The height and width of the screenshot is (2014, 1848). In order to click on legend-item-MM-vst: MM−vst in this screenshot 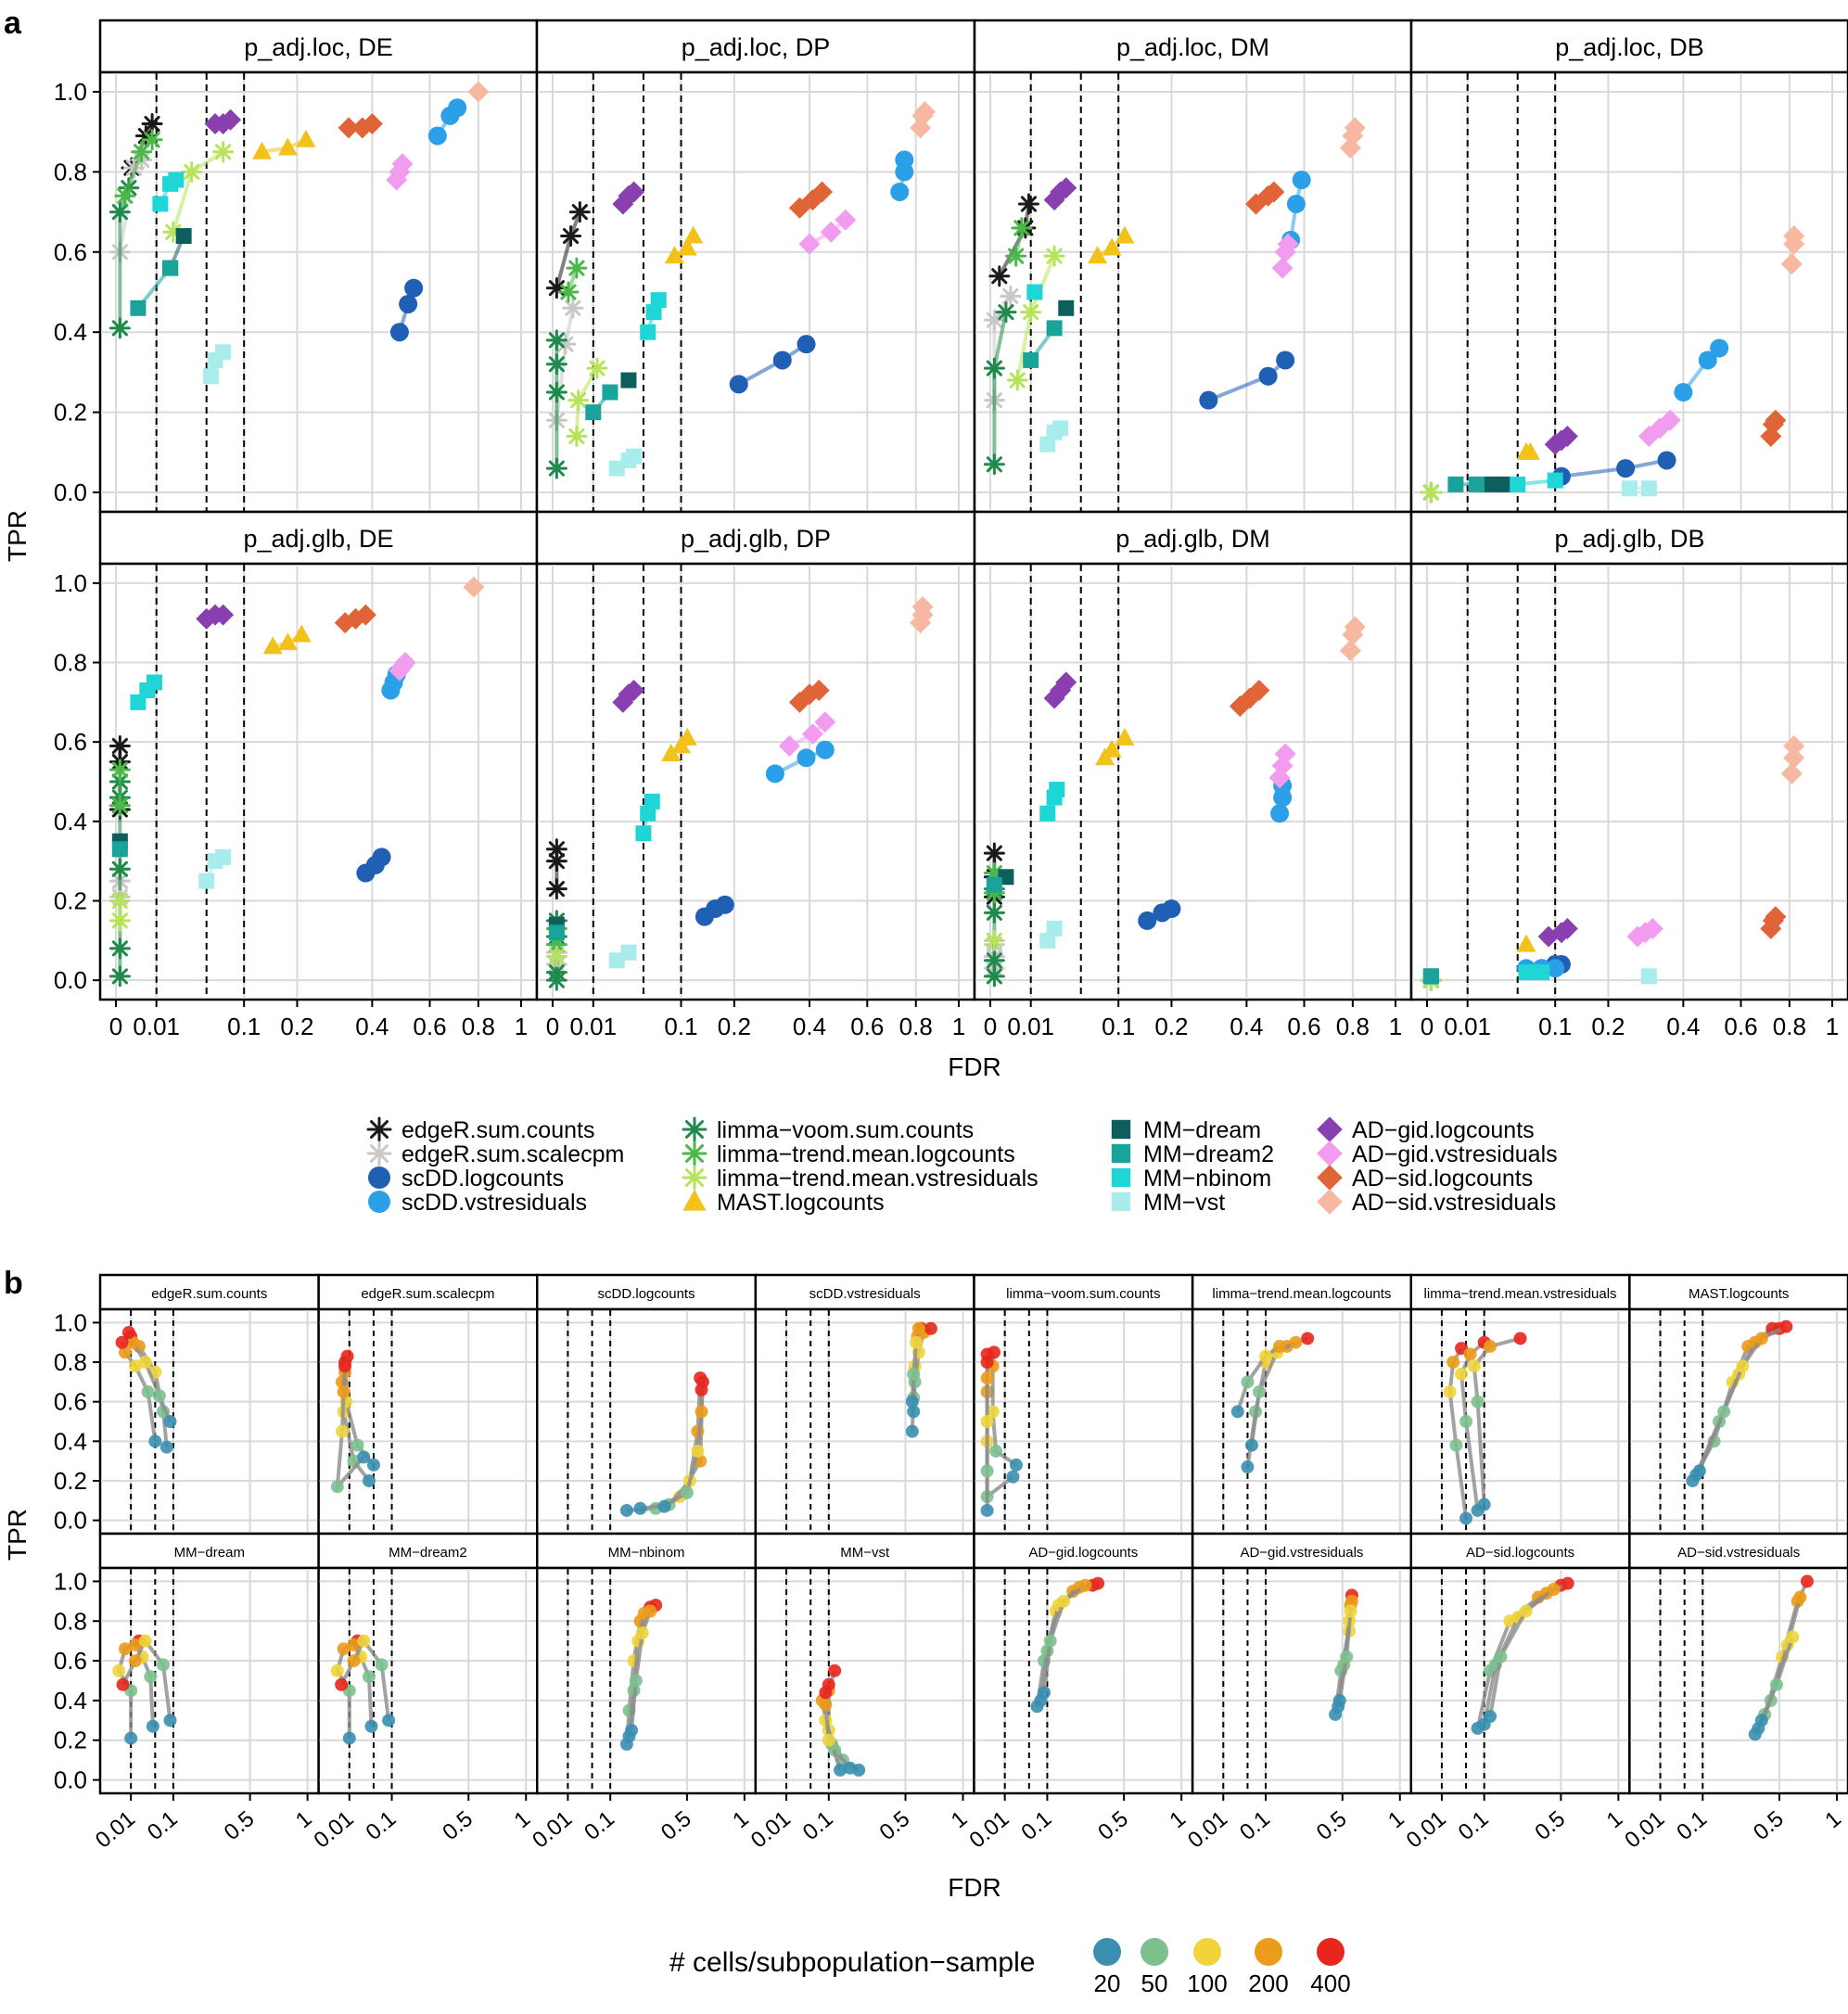, I will do `click(1168, 1203)`.